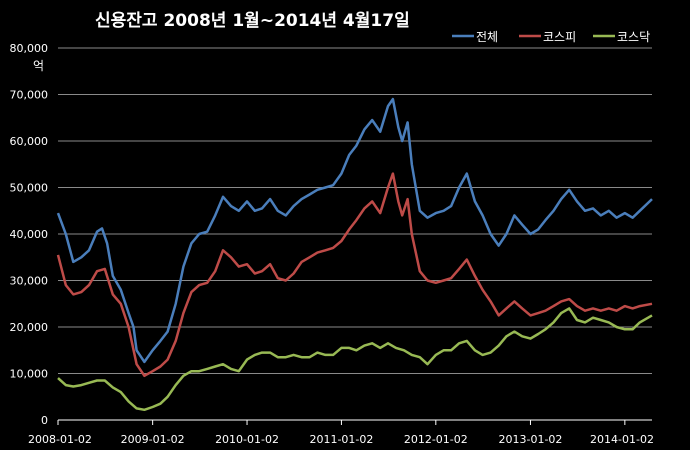 Image resolution: width=690 pixels, height=450 pixels. I want to click on x-tick-label: 2013-01-02, so click(530, 439).